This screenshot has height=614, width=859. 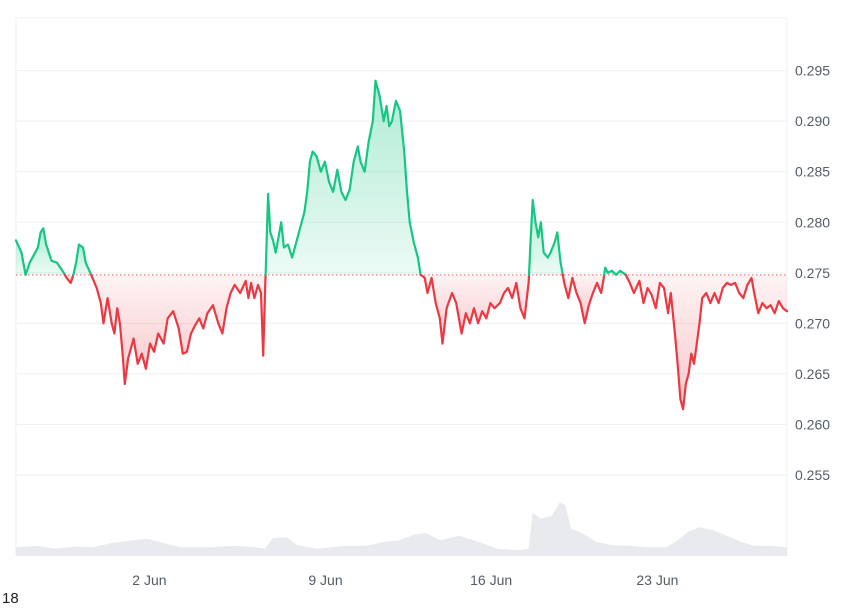 What do you see at coordinates (812, 323) in the screenshot?
I see `y-tick-label: 0.270` at bounding box center [812, 323].